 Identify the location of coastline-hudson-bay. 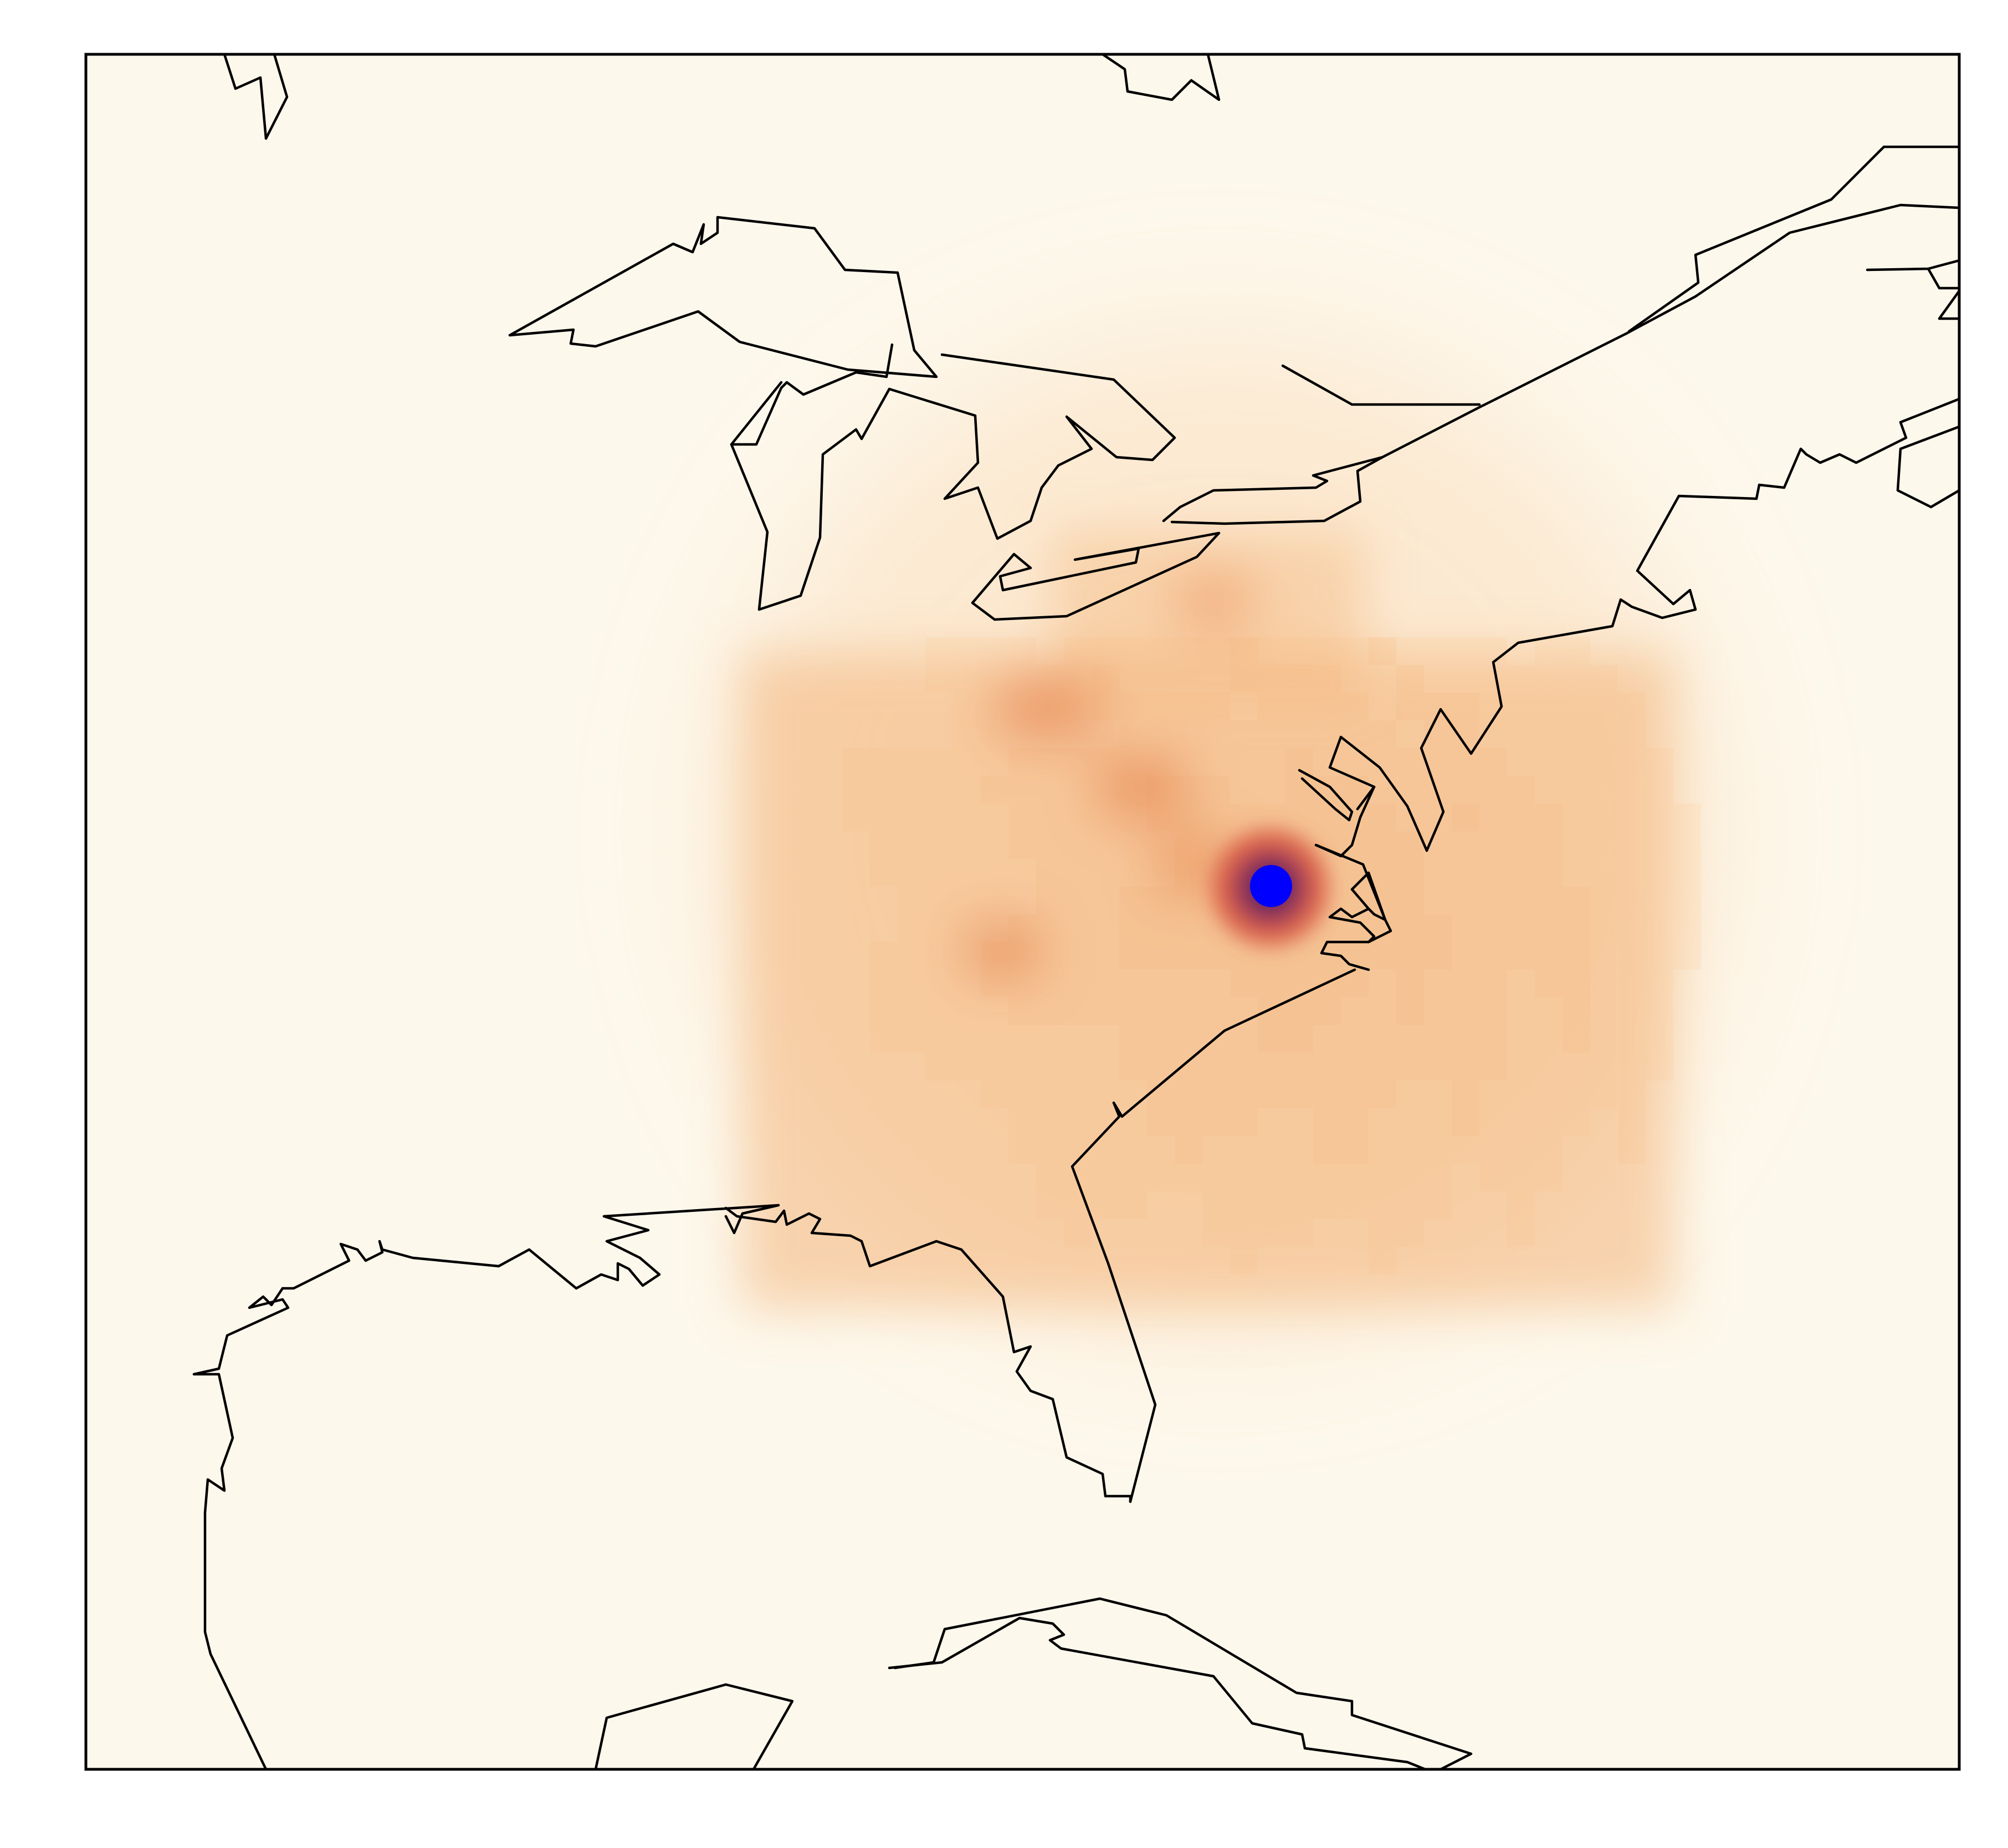
(252, 97).